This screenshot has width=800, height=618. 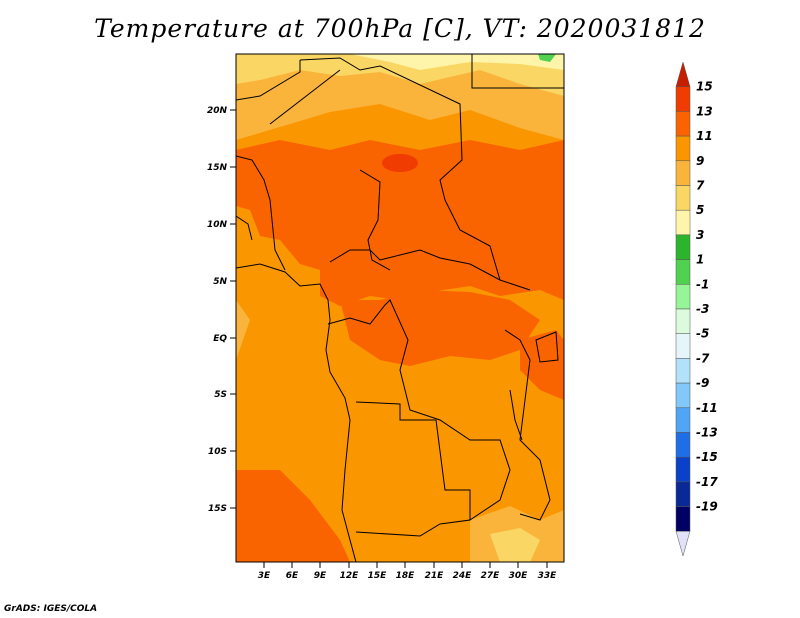 What do you see at coordinates (547, 347) in the screenshot?
I see `lake-victoria` at bounding box center [547, 347].